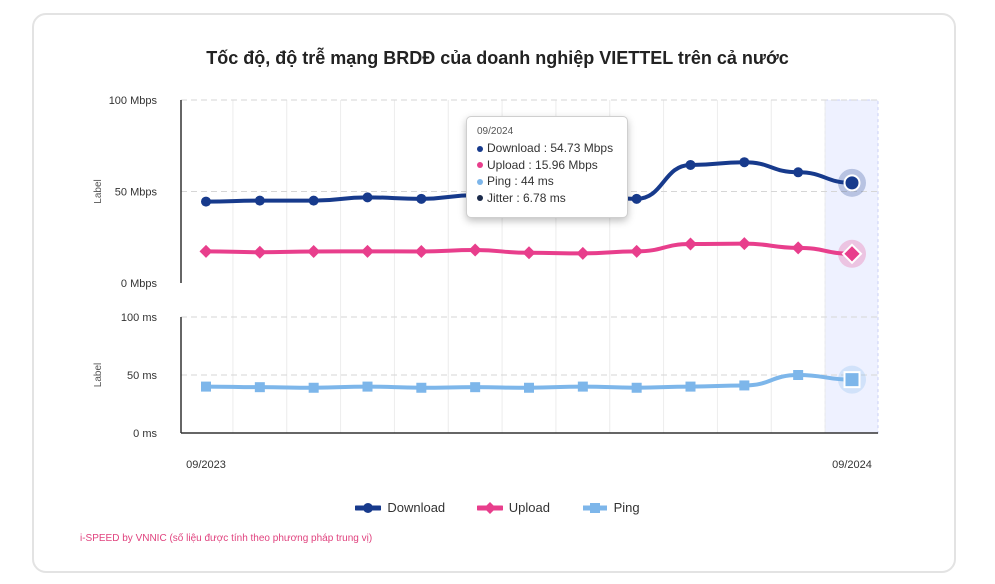  I want to click on y-tick-label: 100 Mbps, so click(133, 101).